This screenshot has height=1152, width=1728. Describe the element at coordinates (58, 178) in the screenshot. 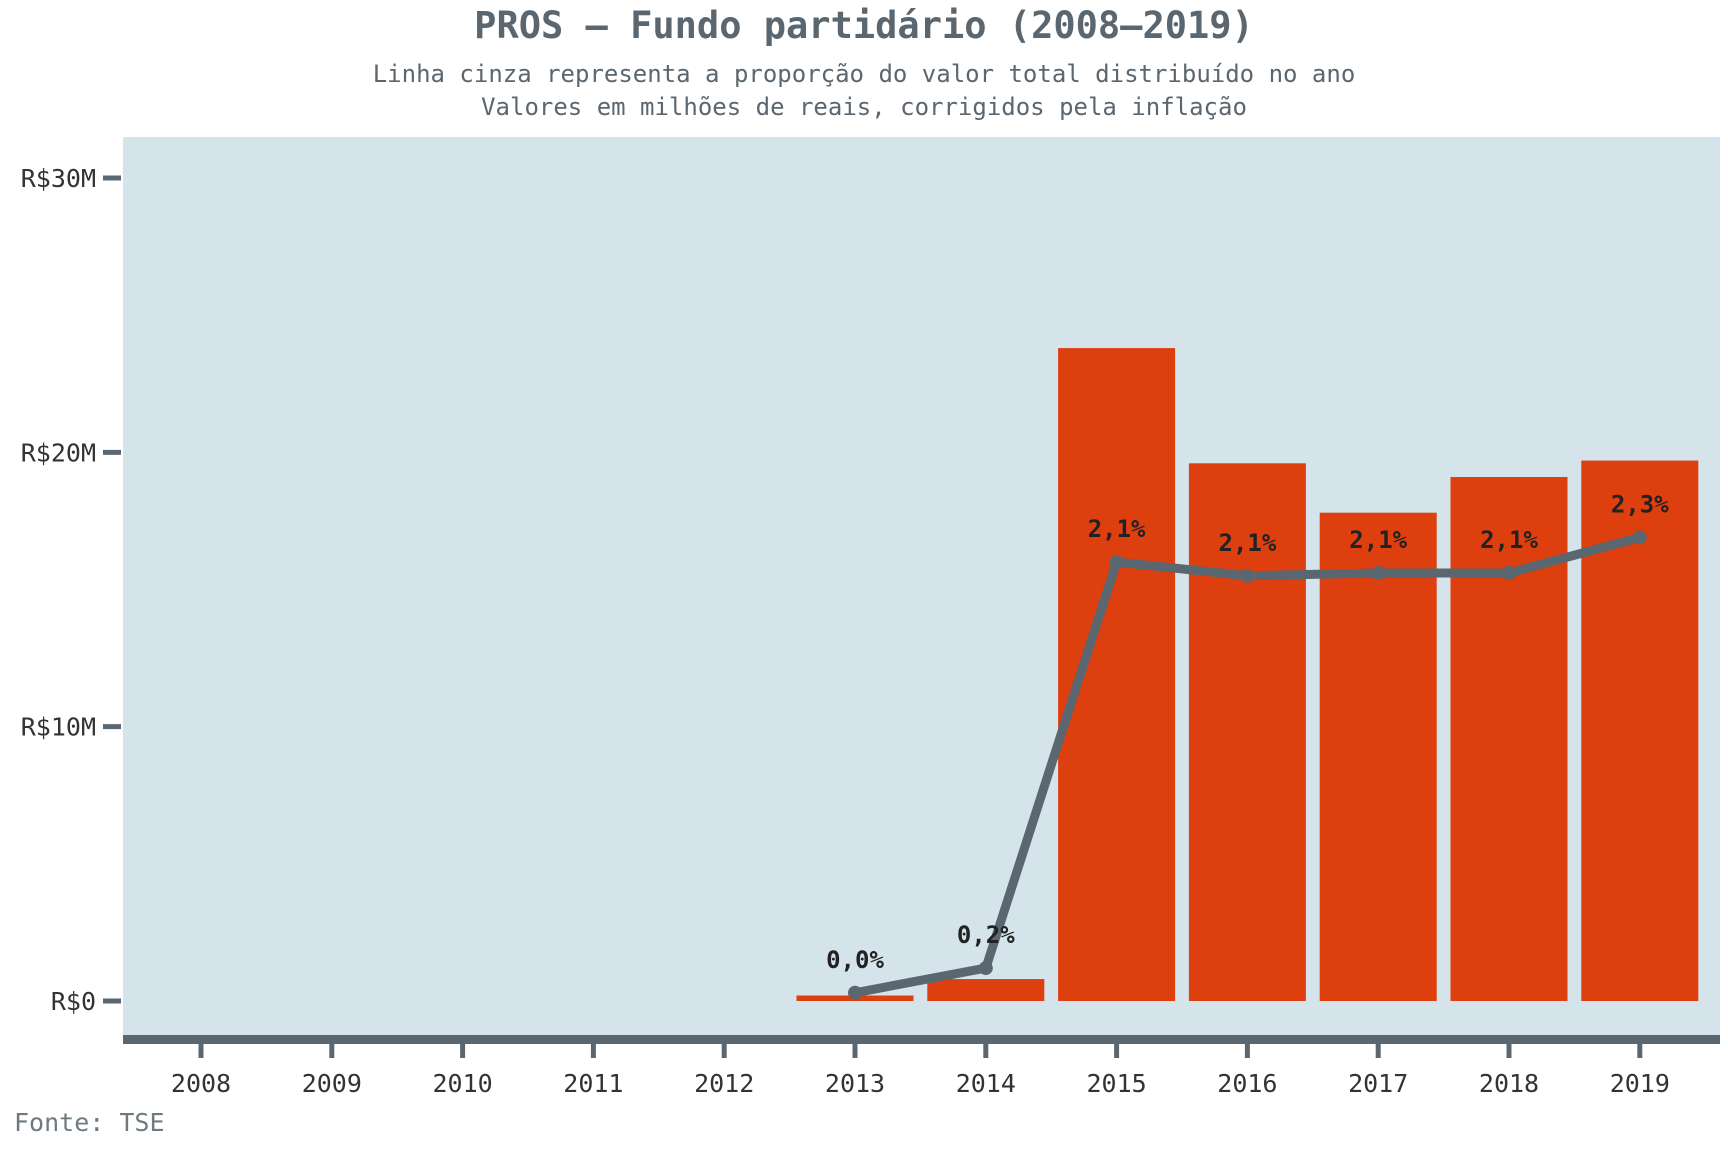

I see `y-tick-label: R$30M` at that location.